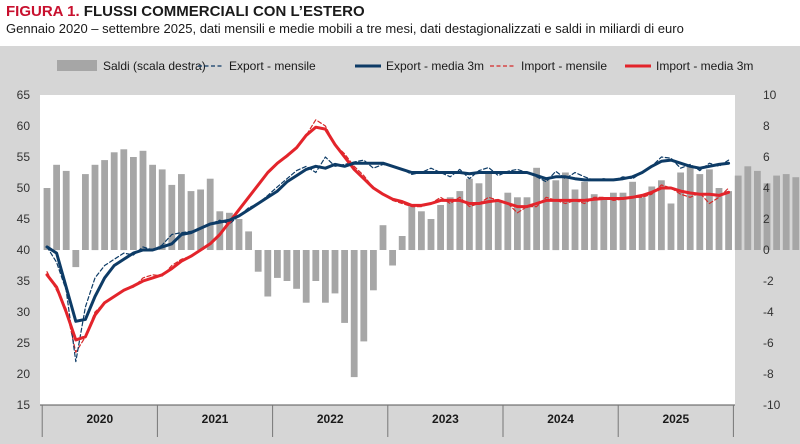 The width and height of the screenshot is (800, 444). I want to click on y-right-tick-label: 8, so click(766, 126).